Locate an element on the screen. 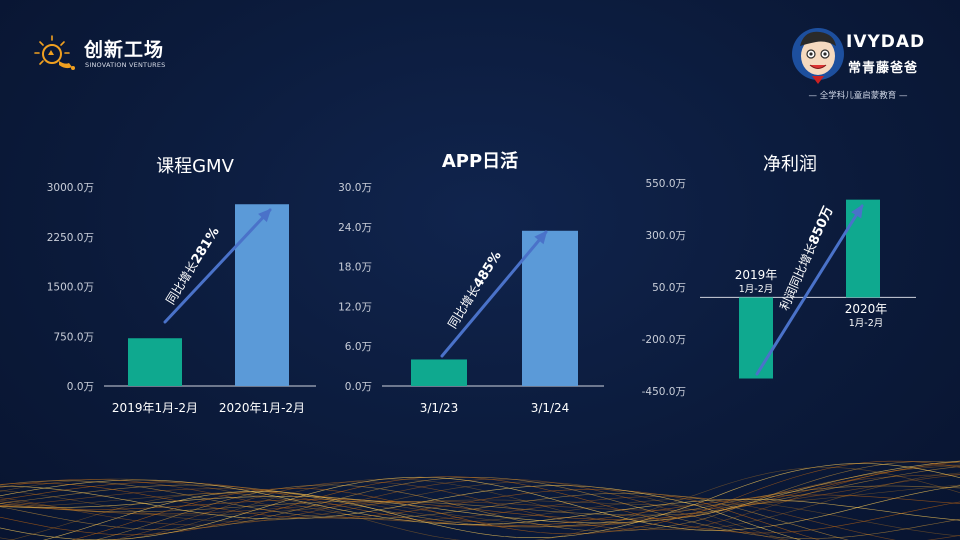 The height and width of the screenshot is (540, 960). y-tick-label: 750.0万 is located at coordinates (73, 337).